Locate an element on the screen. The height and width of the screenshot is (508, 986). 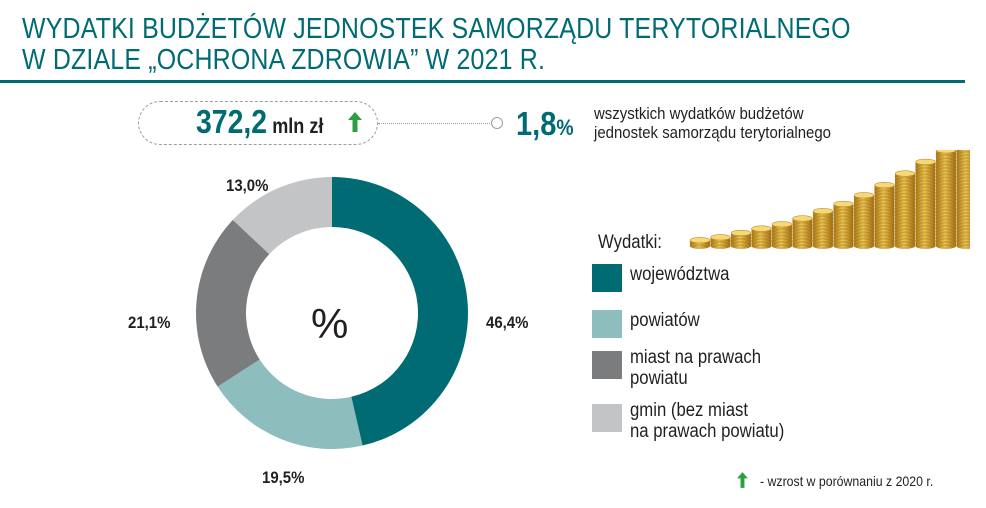
share-value: 1,8 is located at coordinates (536, 123).